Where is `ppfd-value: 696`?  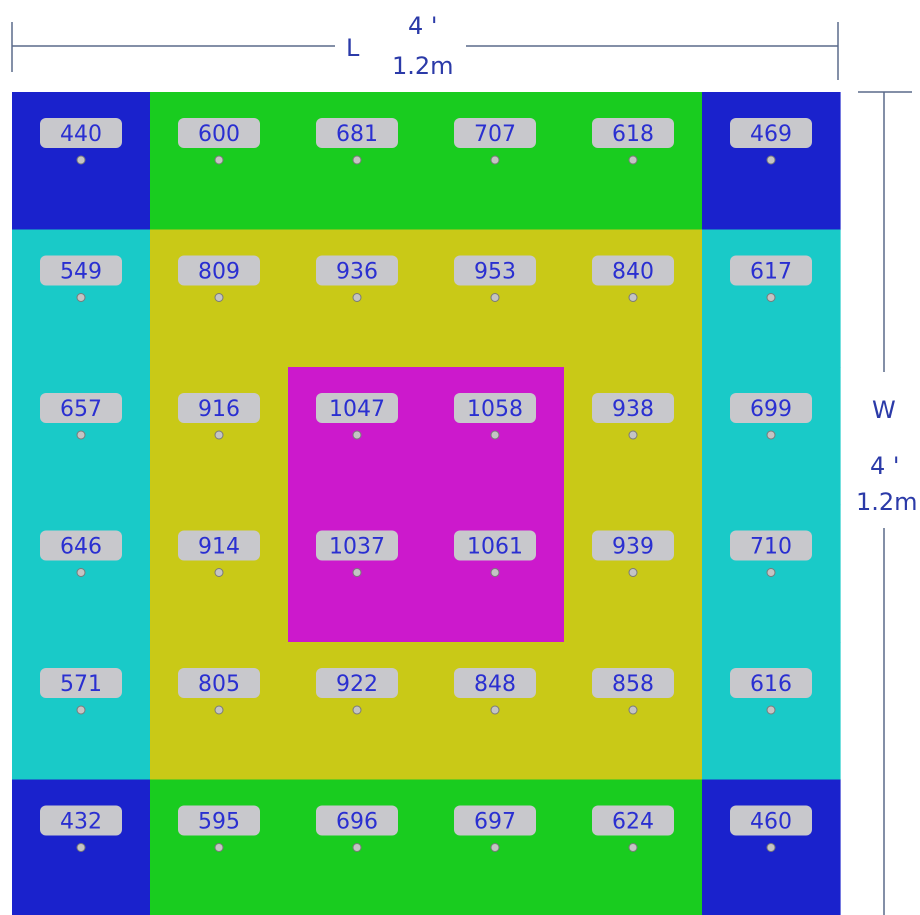
ppfd-value: 696 is located at coordinates (357, 822).